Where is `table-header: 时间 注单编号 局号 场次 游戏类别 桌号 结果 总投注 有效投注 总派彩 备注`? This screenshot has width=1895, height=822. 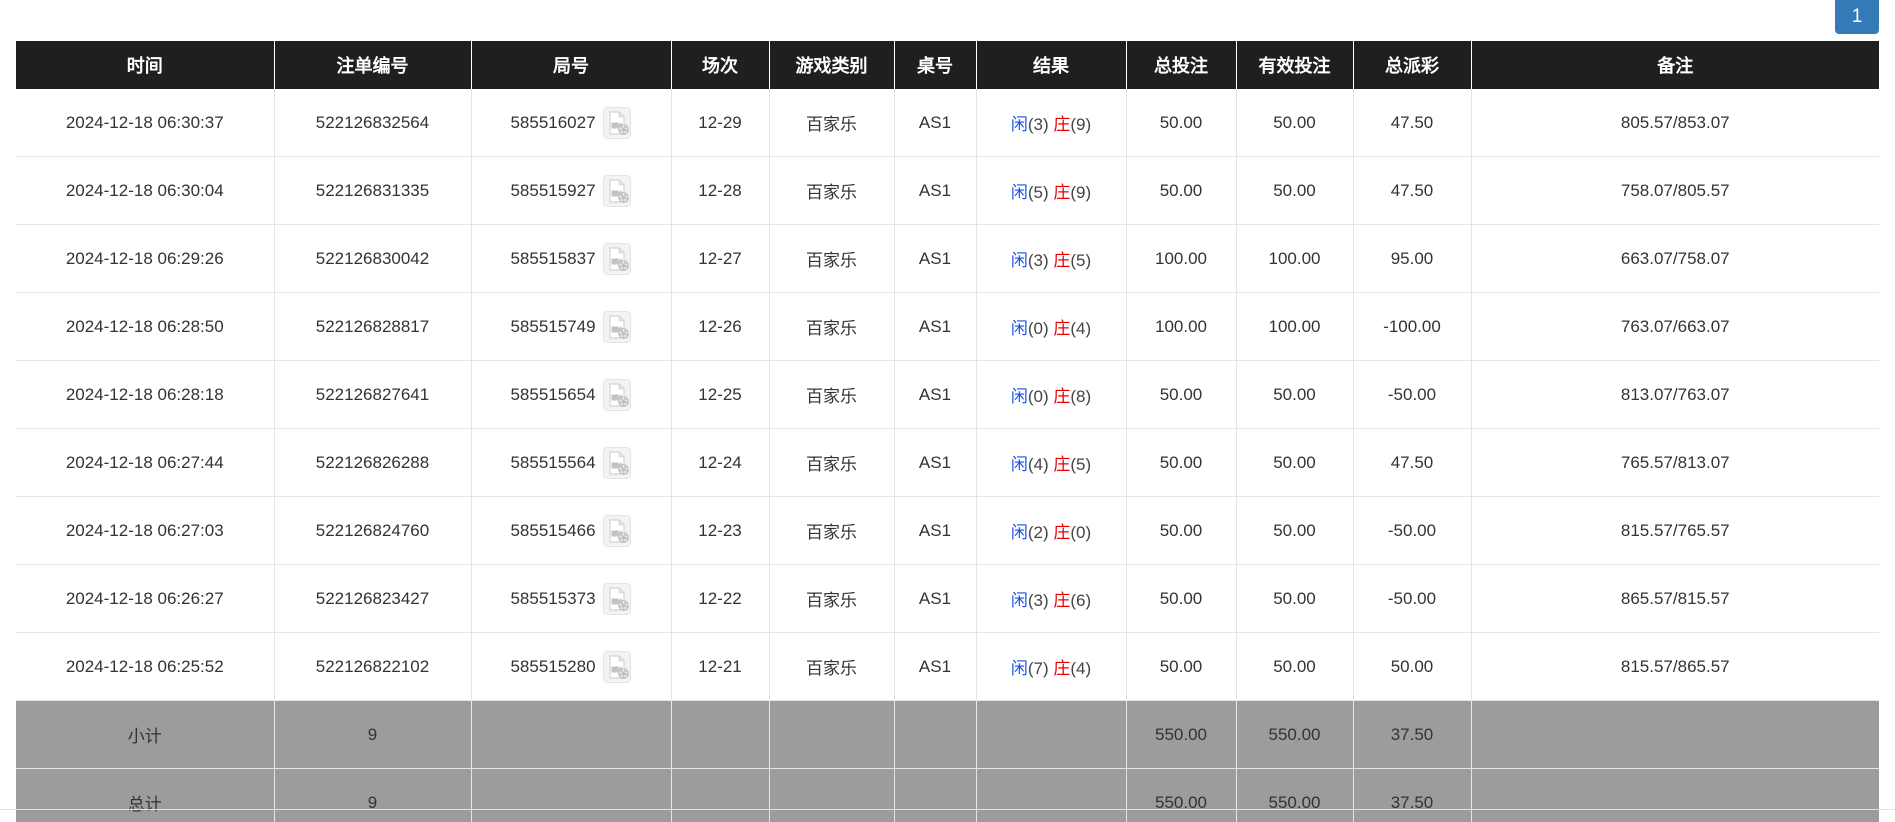
table-header: 时间 注单编号 局号 场次 游戏类别 桌号 结果 总投注 有效投注 总派彩 备注 is located at coordinates (947, 65).